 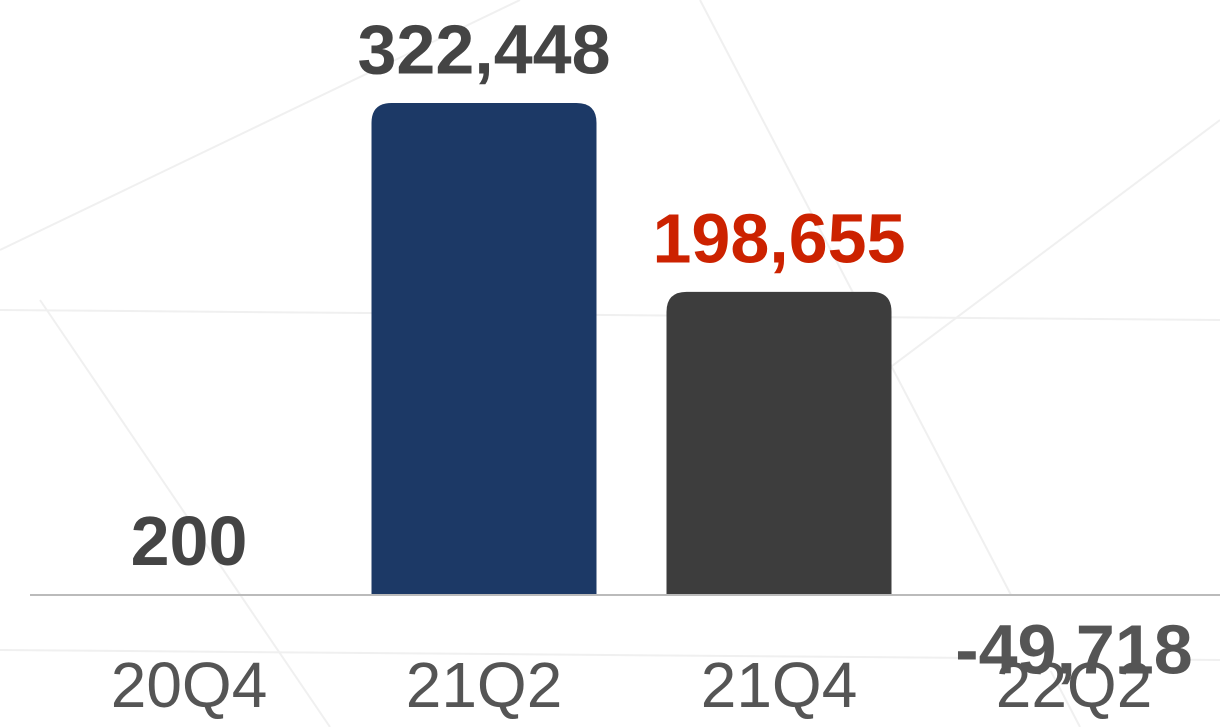 What do you see at coordinates (483, 50) in the screenshot?
I see `value-label: 322,448` at bounding box center [483, 50].